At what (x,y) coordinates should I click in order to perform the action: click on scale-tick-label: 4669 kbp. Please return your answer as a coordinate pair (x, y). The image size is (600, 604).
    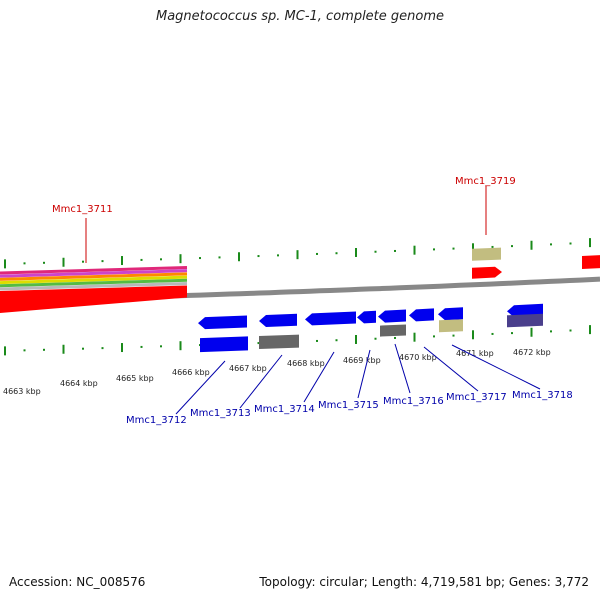
    Looking at the image, I should click on (362, 360).